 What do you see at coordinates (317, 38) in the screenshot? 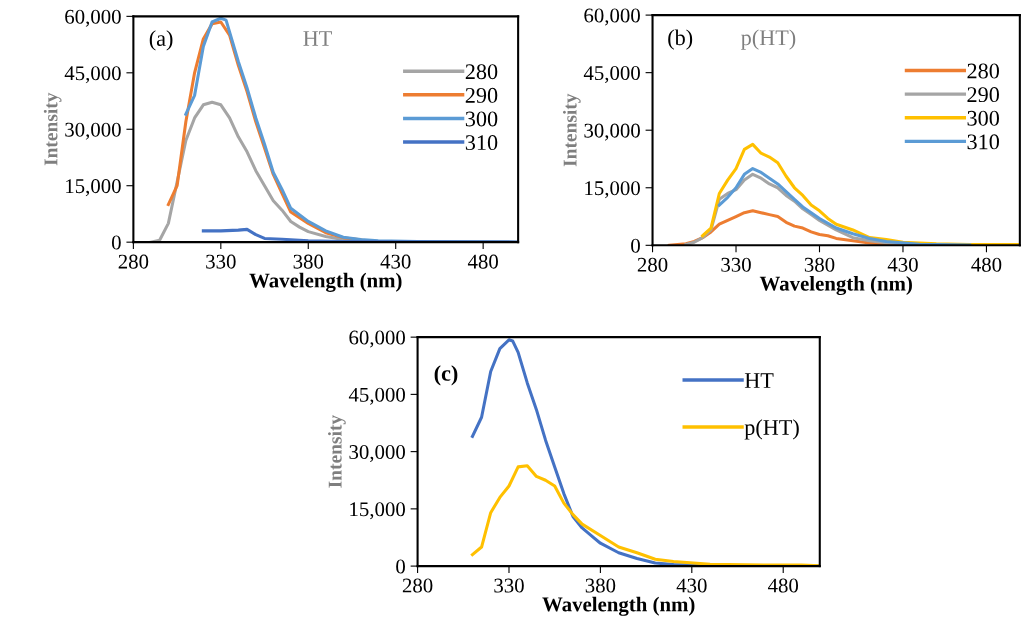
I see `annotation: HT` at bounding box center [317, 38].